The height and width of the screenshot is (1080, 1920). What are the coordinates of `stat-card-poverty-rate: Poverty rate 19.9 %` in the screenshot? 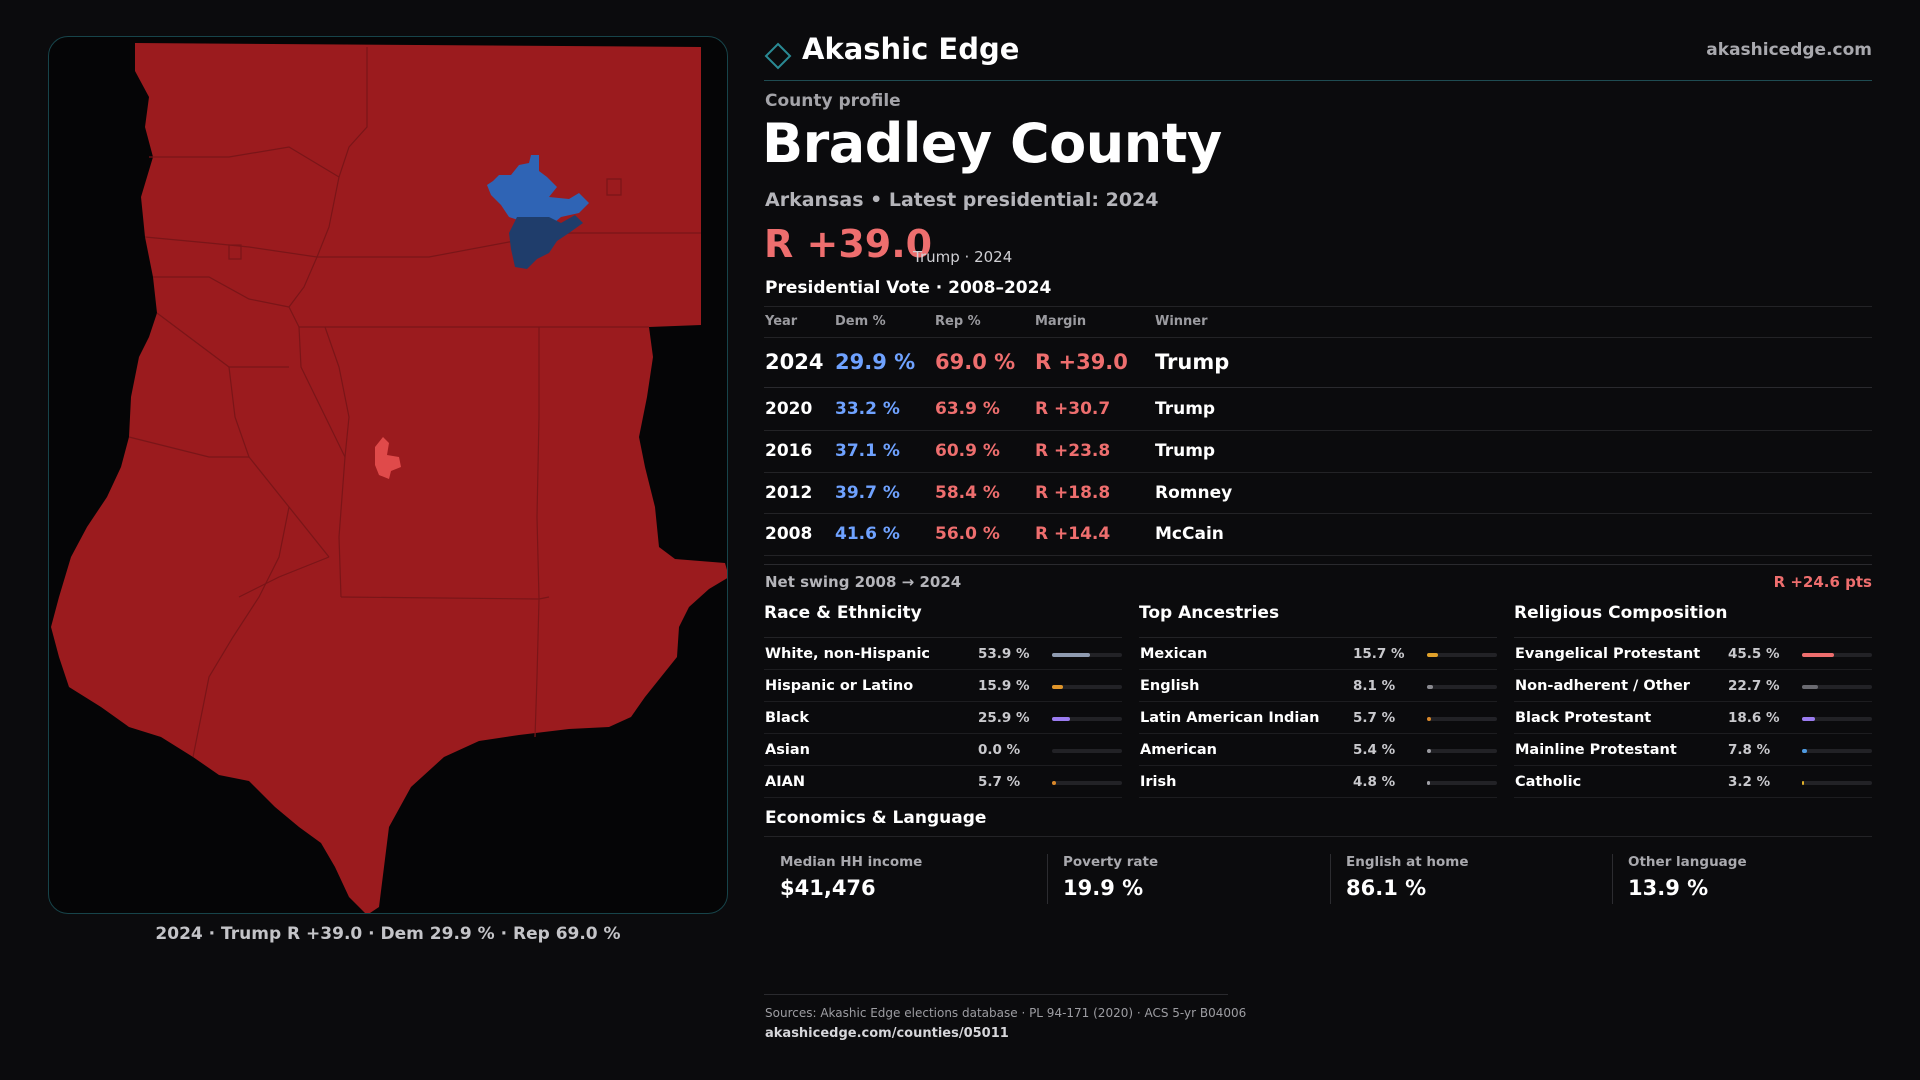 It's located at (1110, 880).